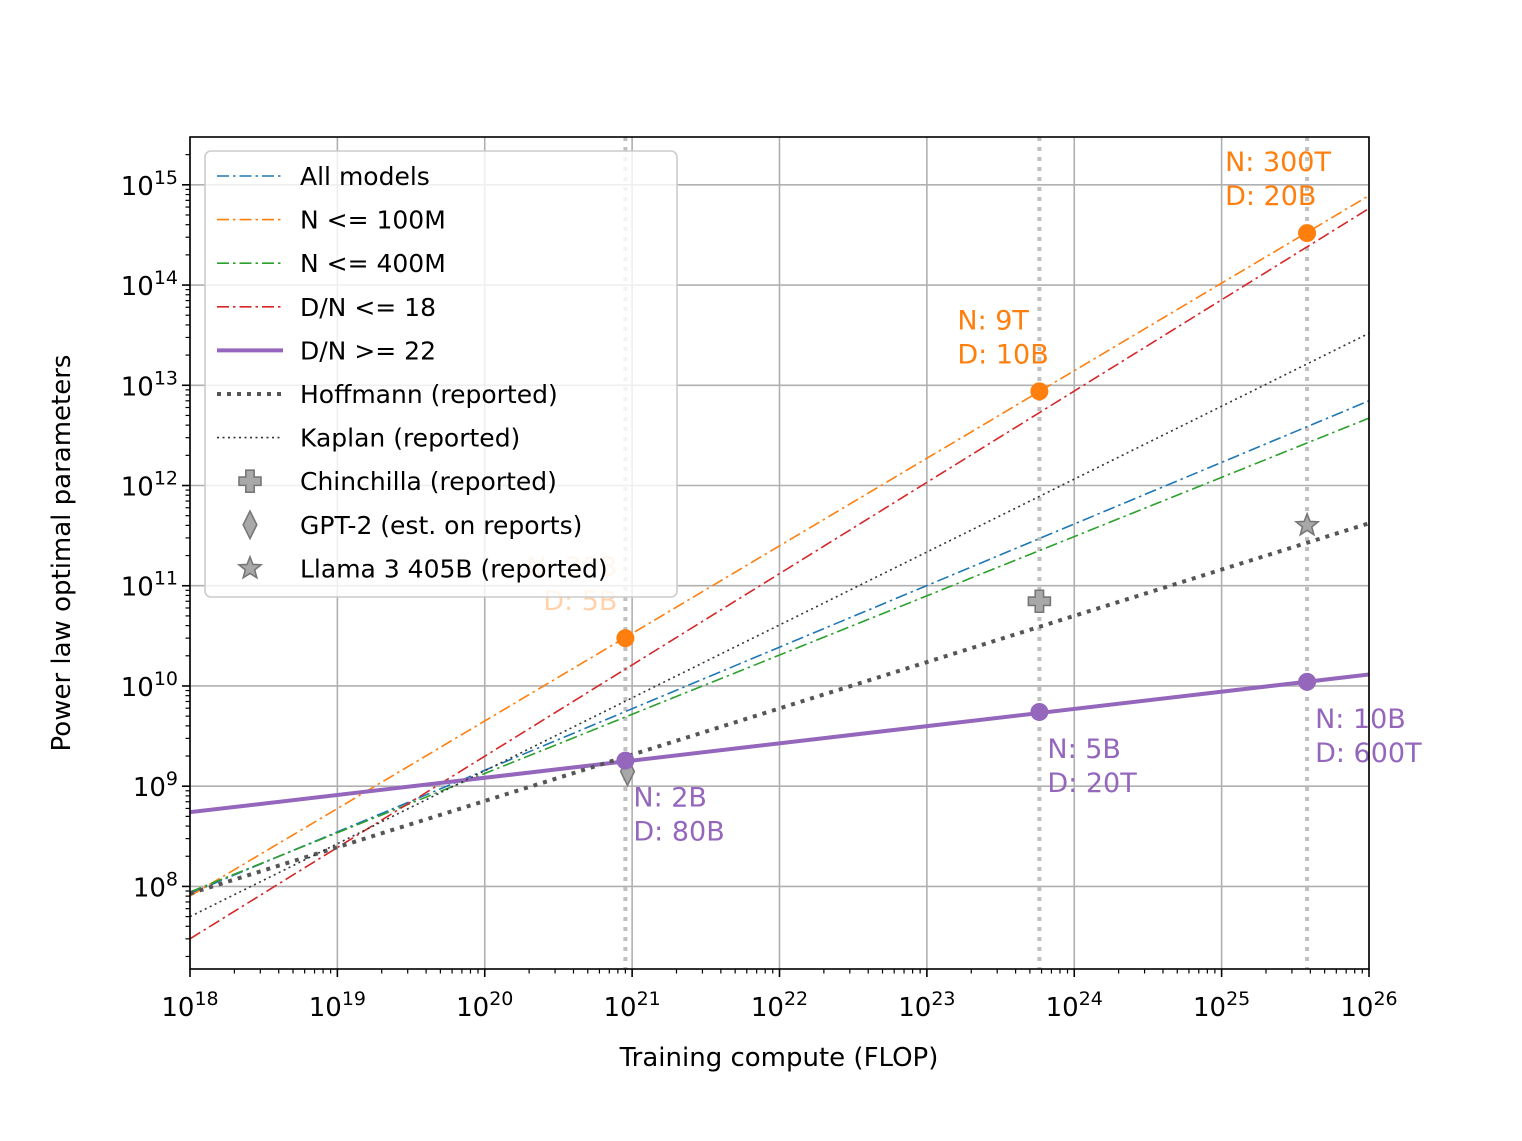 The height and width of the screenshot is (1141, 1522). What do you see at coordinates (155, 785) in the screenshot?
I see `y-tick-label: 10⁹` at bounding box center [155, 785].